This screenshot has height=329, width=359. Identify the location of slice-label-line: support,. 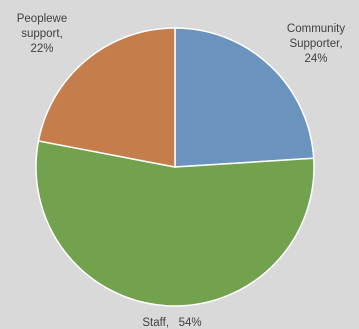
(42, 34).